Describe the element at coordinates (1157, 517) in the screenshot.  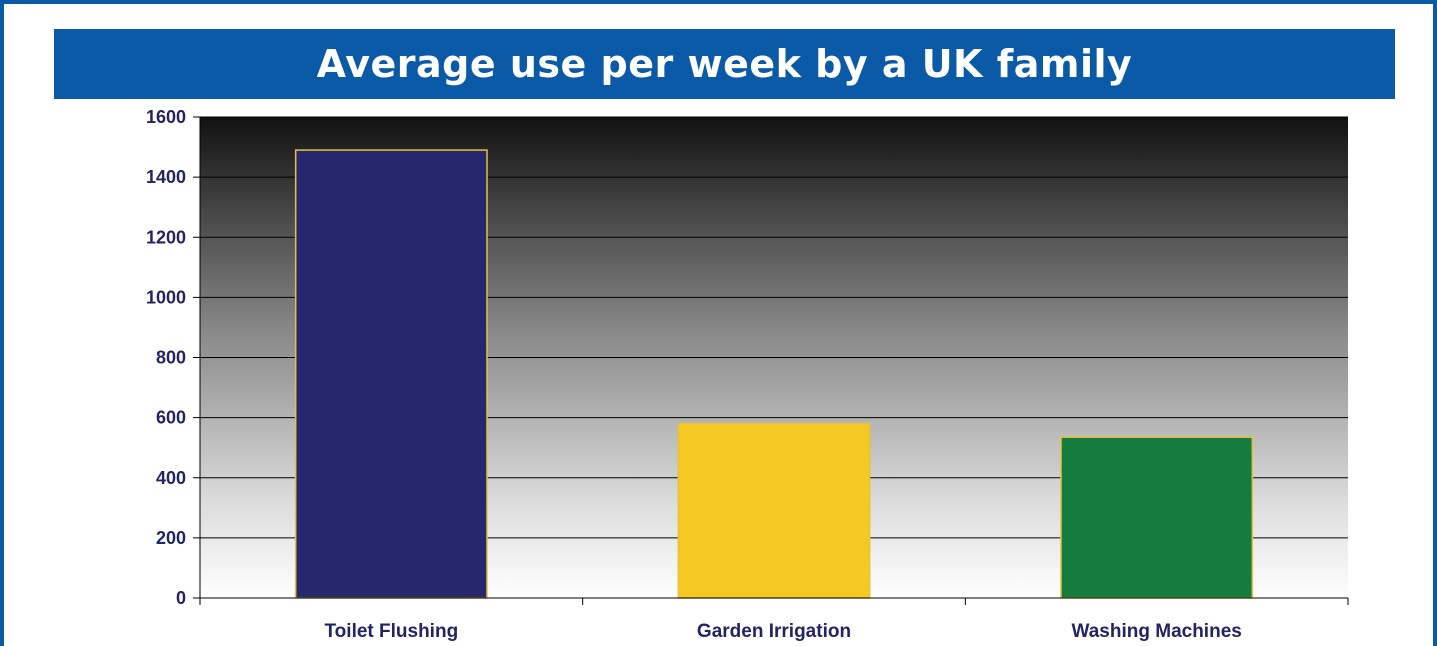
I see `bar-washing-machines` at that location.